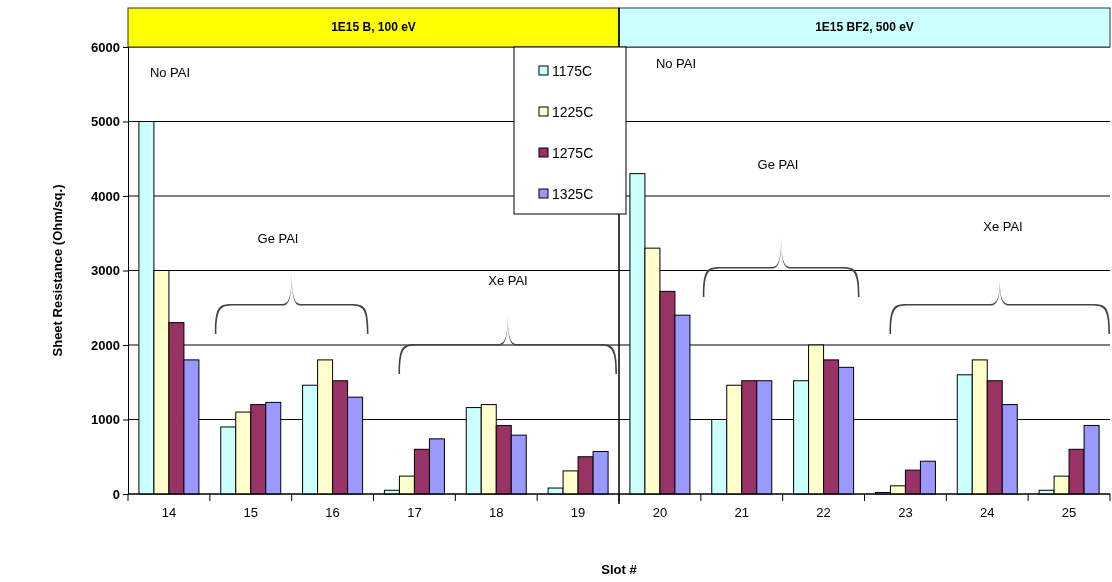 This screenshot has height=582, width=1112. I want to click on x-tick-label: 16, so click(332, 513).